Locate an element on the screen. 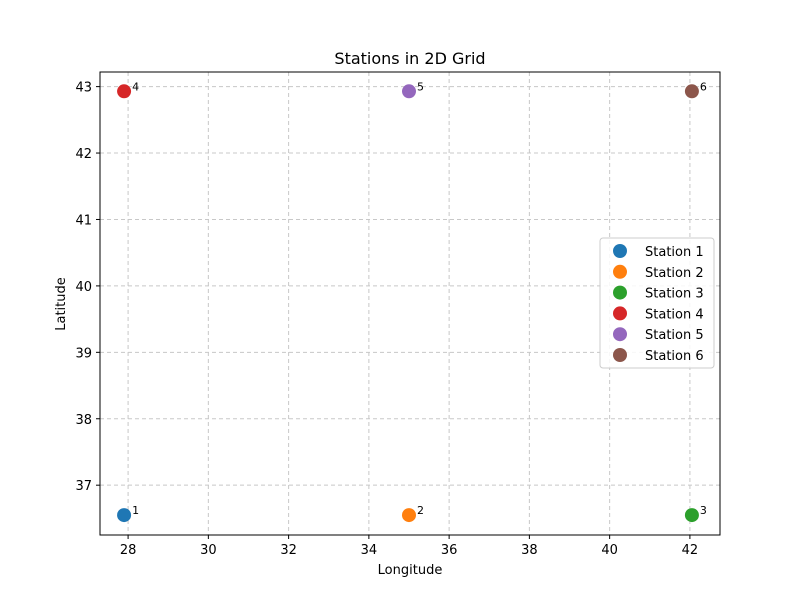 Image resolution: width=800 pixels, height=600 pixels. y-axis-ticks: 37 38 39 40 41 42 43 is located at coordinates (87, 287).